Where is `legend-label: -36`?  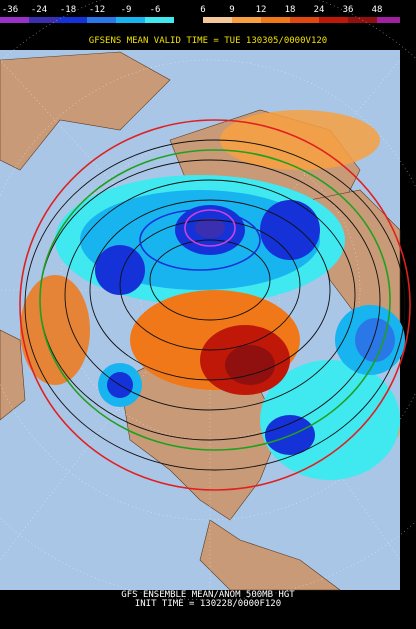
legend-label: -36 is located at coordinates (10, 10).